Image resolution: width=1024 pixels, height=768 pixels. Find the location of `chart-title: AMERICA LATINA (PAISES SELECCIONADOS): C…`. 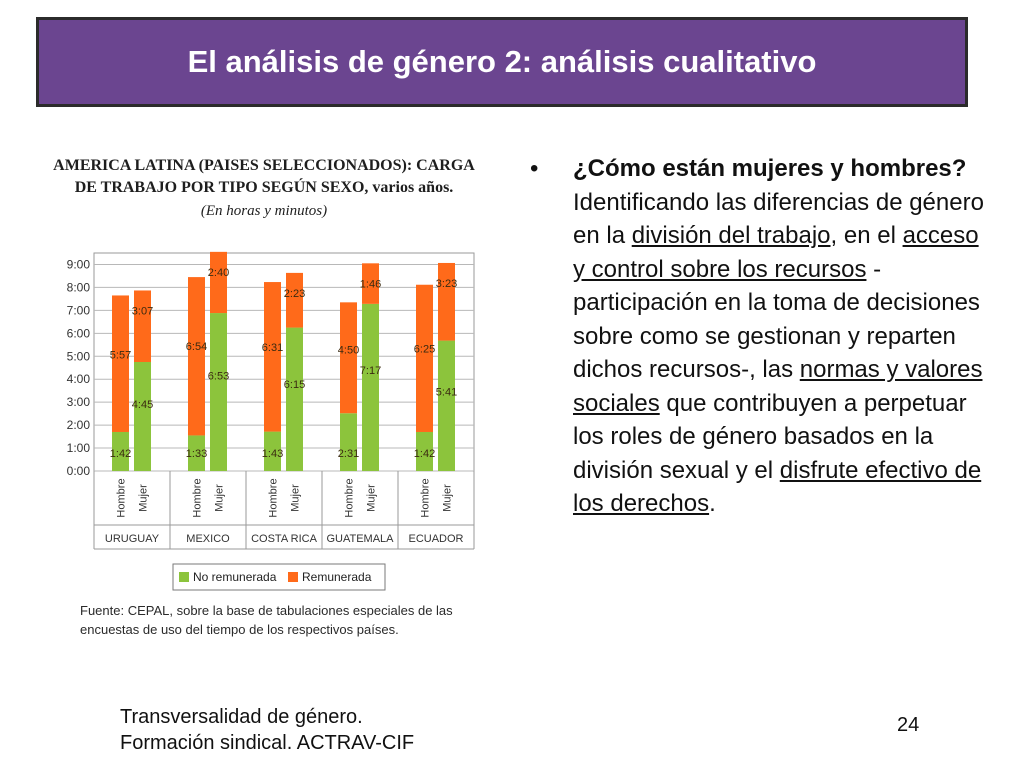

chart-title: AMERICA LATINA (PAISES SELECCIONADOS): C… is located at coordinates (264, 177).